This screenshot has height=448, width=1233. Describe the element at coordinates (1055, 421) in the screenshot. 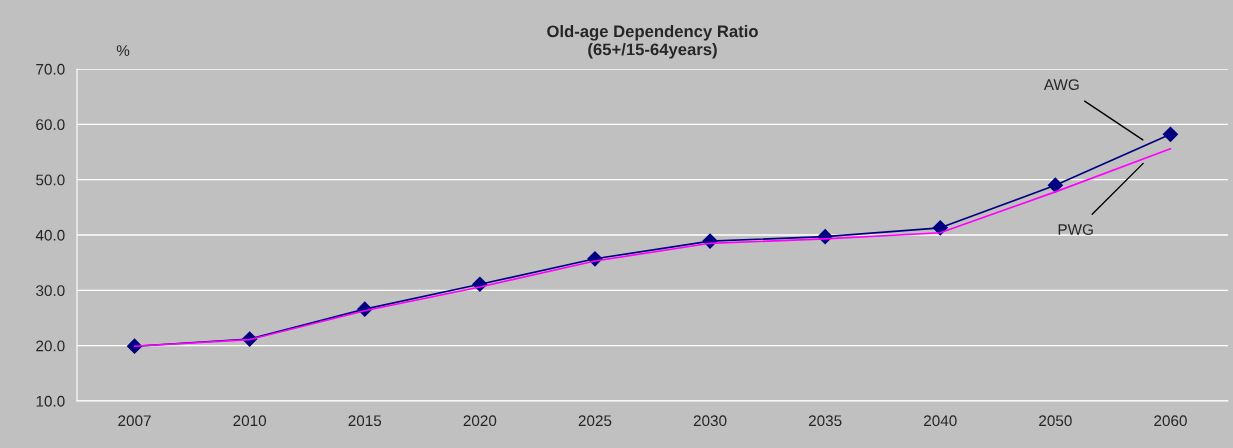

I see `x-tick-label: 2050` at that location.